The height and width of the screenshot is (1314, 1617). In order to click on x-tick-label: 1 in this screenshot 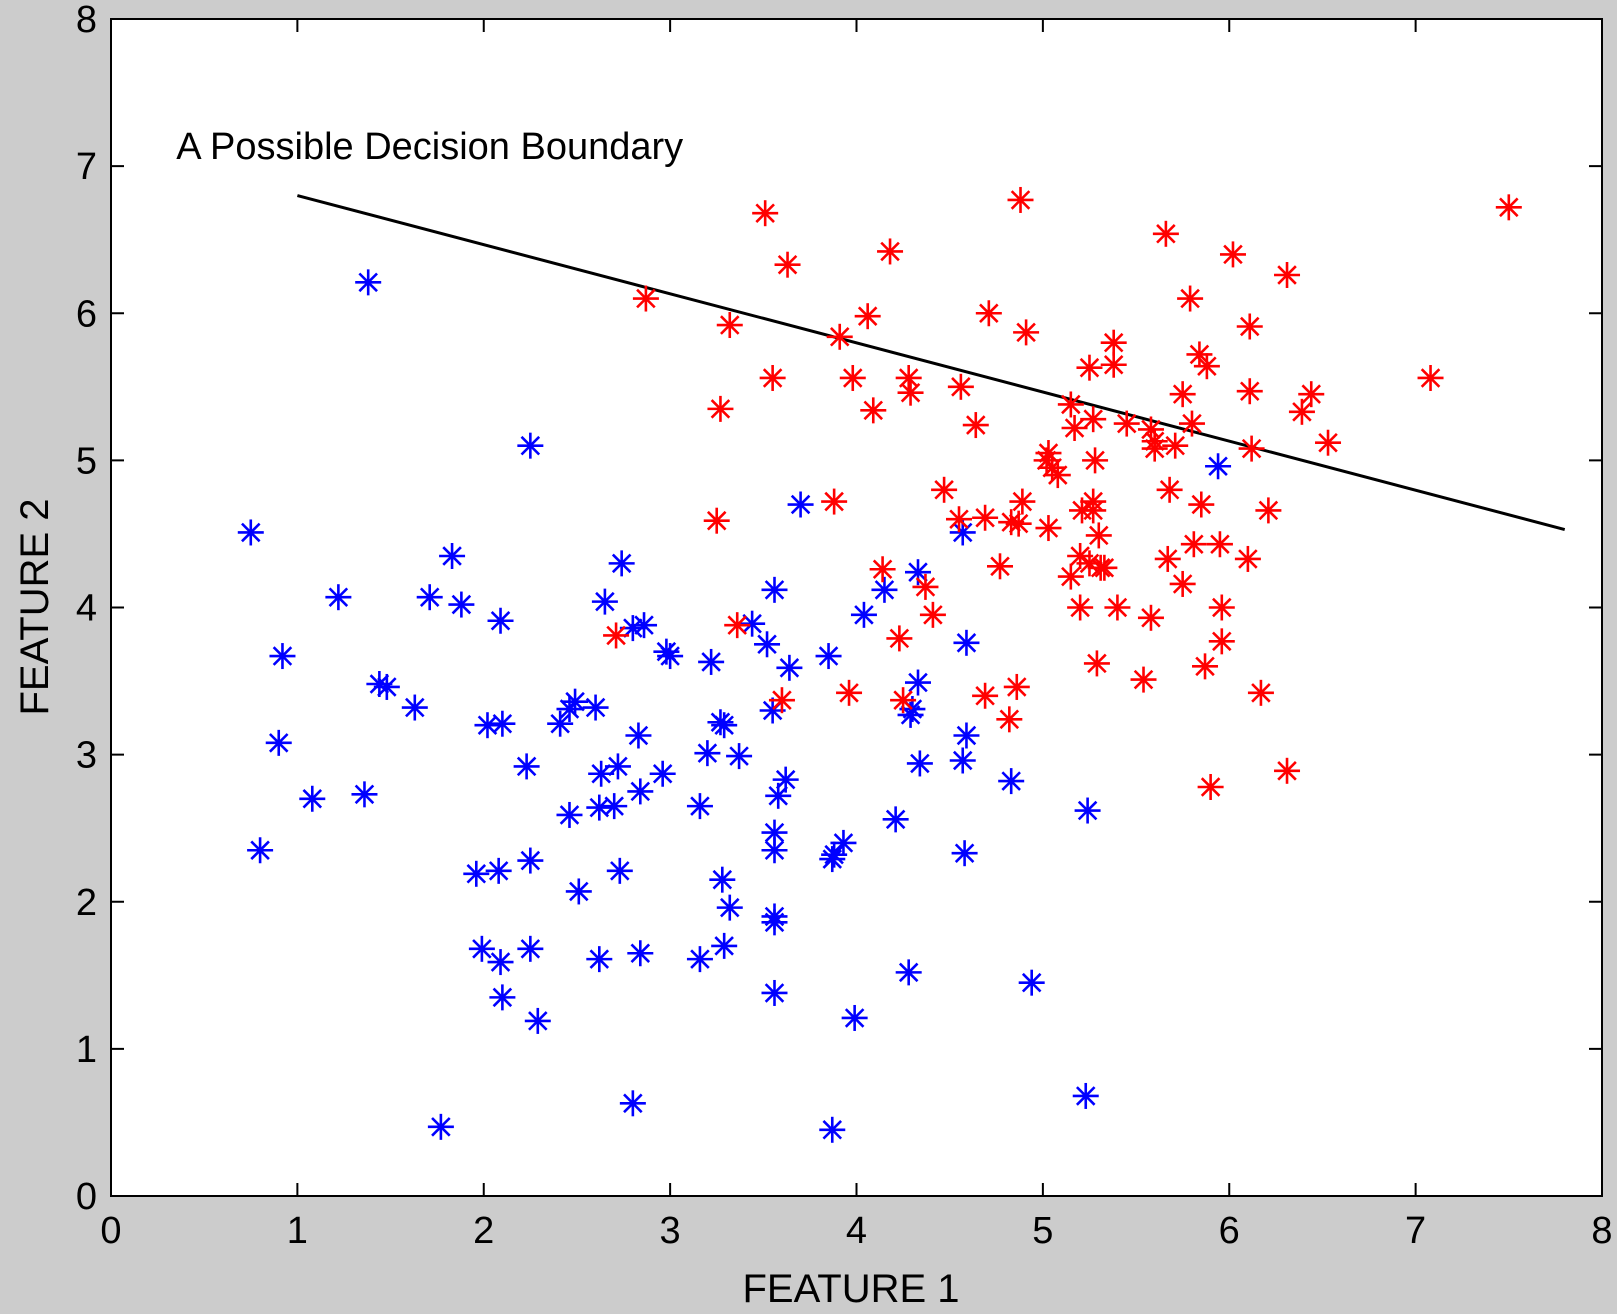, I will do `click(297, 1231)`.